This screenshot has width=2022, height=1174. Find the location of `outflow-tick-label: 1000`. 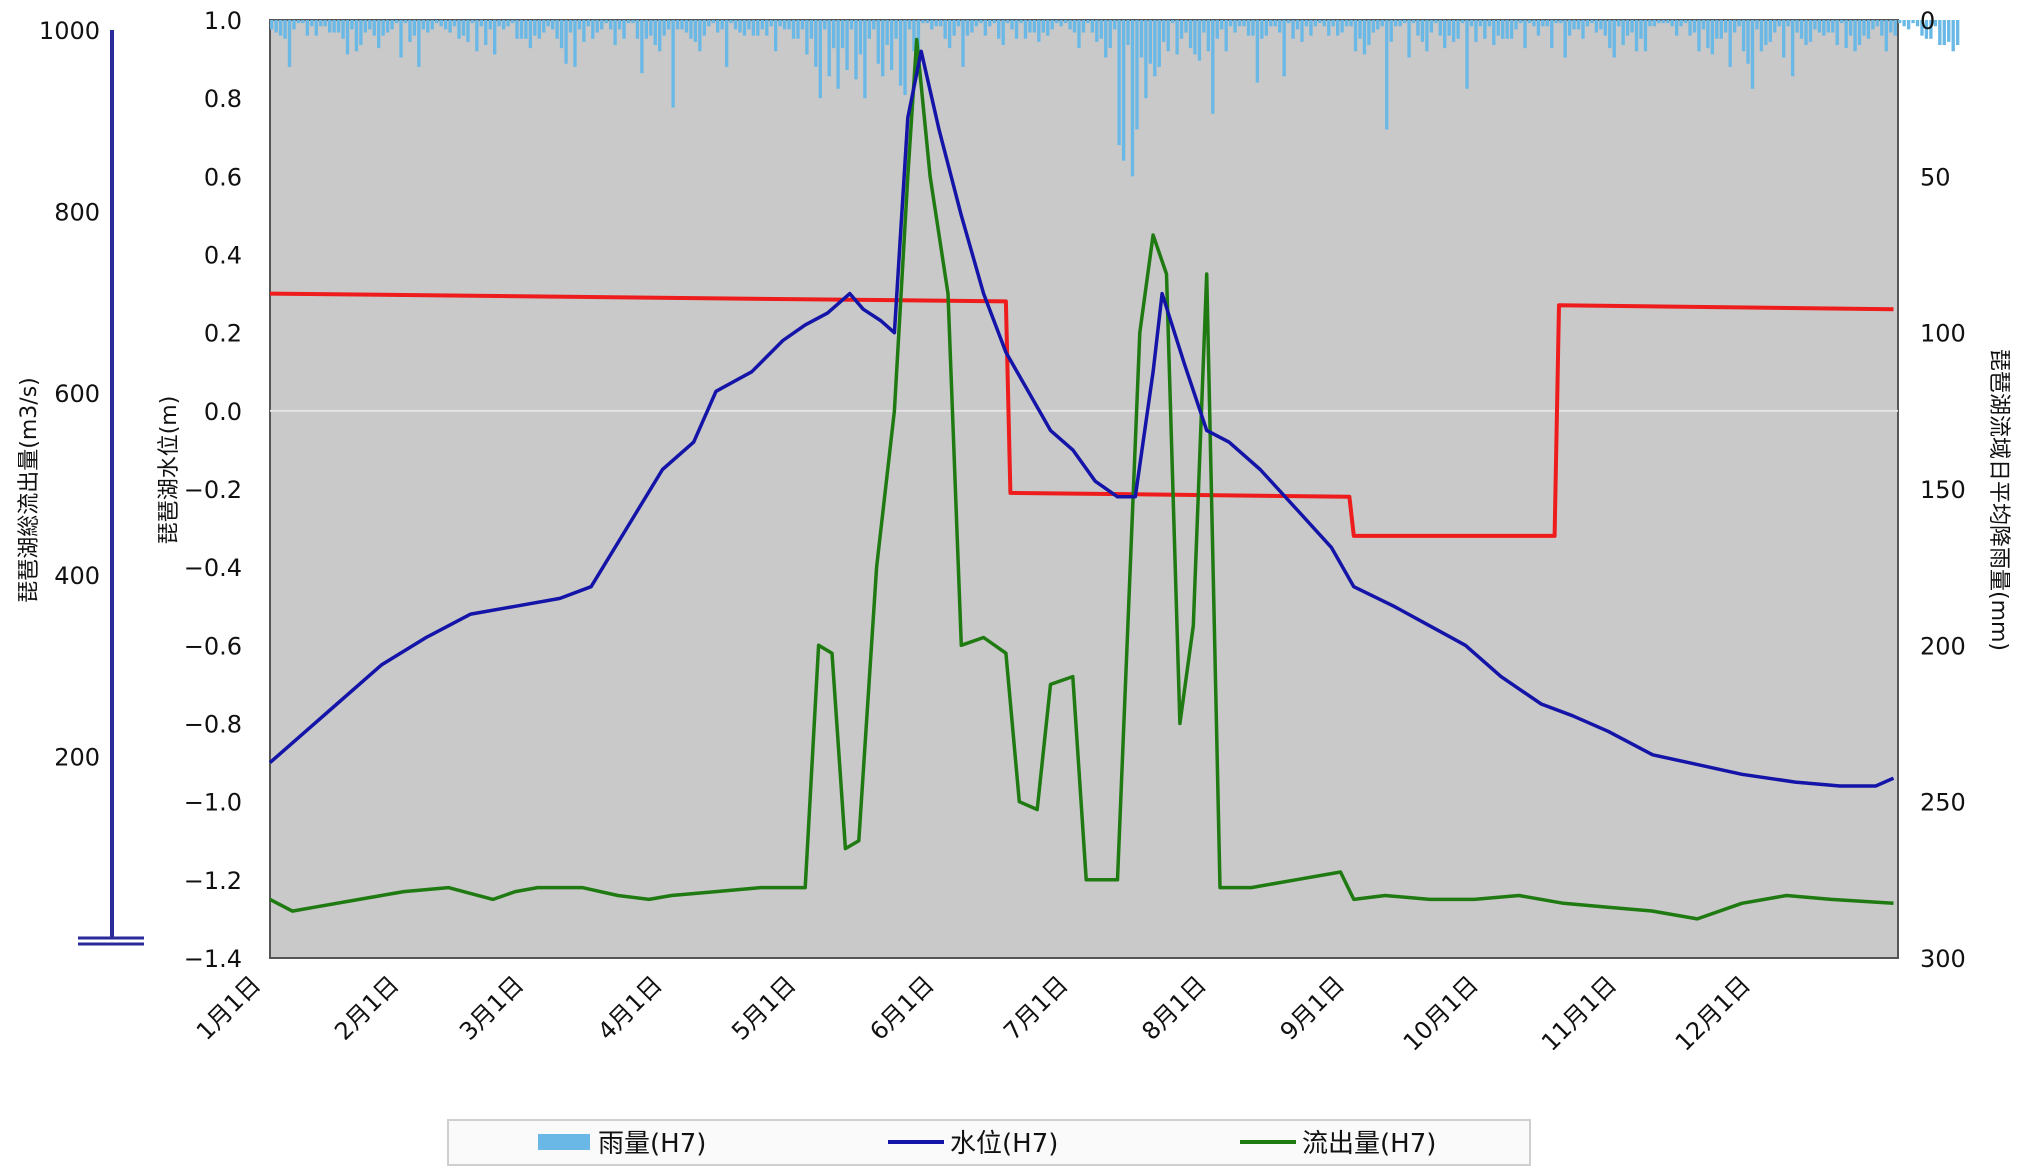

outflow-tick-label: 1000 is located at coordinates (69, 31).